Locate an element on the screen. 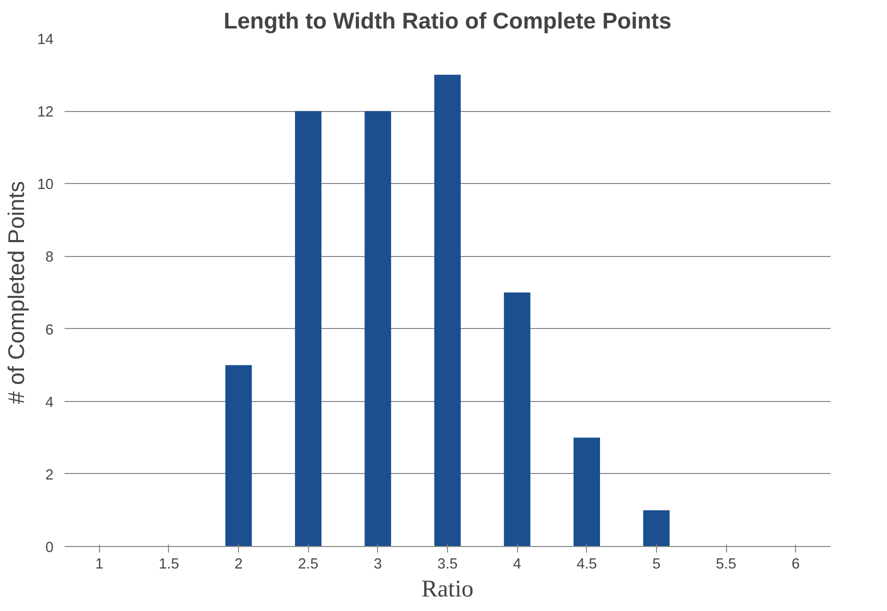 Image resolution: width=887 pixels, height=611 pixels. y-tick-label: 10 is located at coordinates (45, 185).